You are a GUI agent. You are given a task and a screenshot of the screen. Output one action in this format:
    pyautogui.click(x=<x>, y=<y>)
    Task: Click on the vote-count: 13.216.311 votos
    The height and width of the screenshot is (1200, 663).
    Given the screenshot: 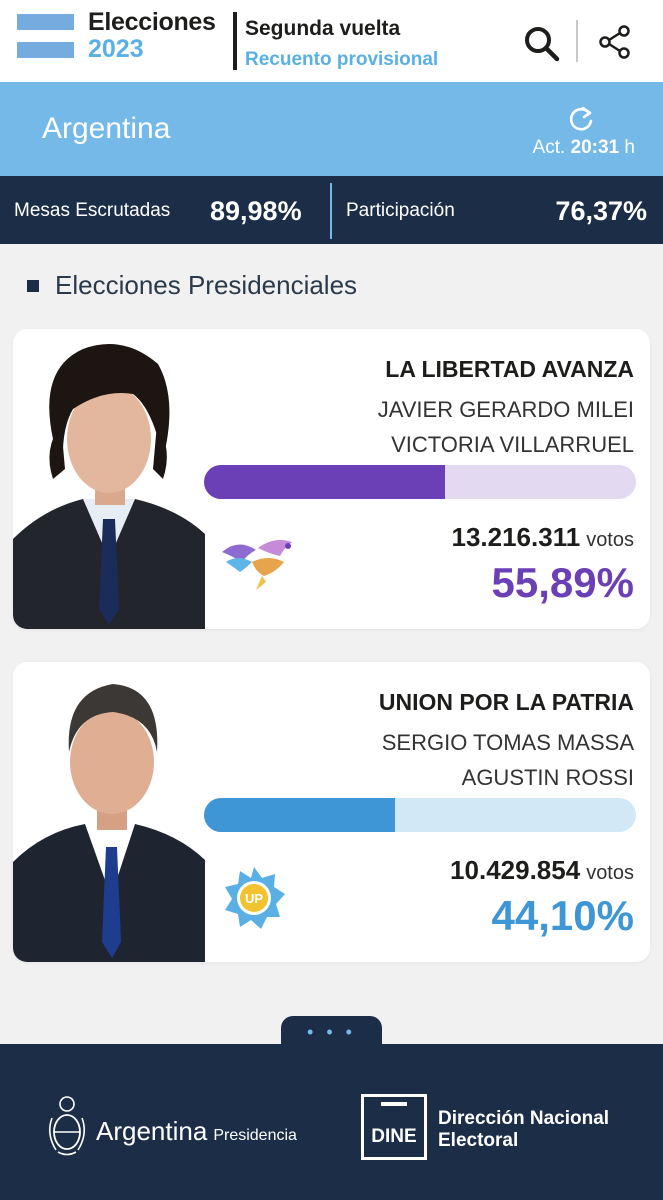 What is the action you would take?
    pyautogui.click(x=542, y=537)
    